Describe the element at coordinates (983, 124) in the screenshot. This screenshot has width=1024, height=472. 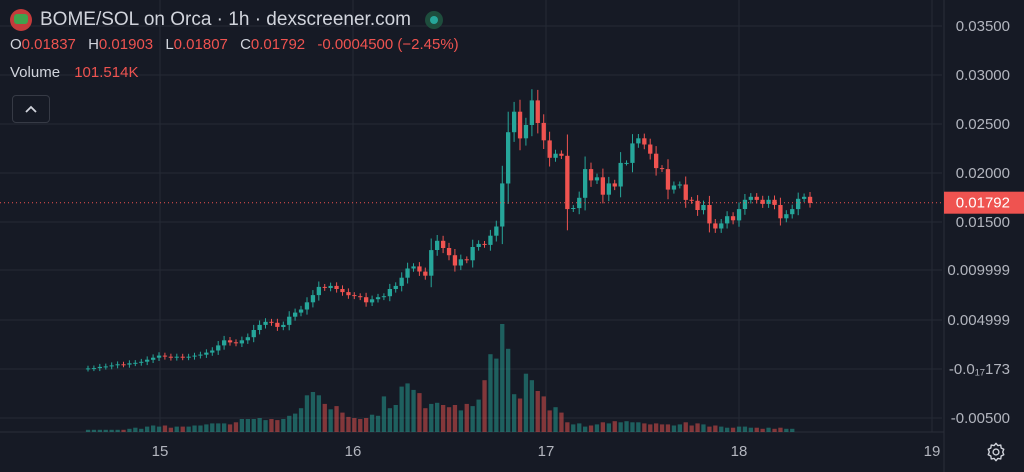
I see `y-tick-label: 0.02500` at that location.